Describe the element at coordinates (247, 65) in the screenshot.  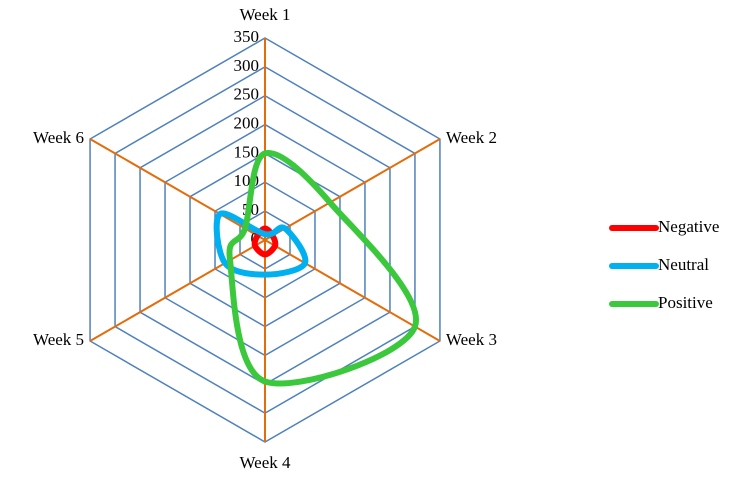
I see `y-tick-label: 300` at that location.